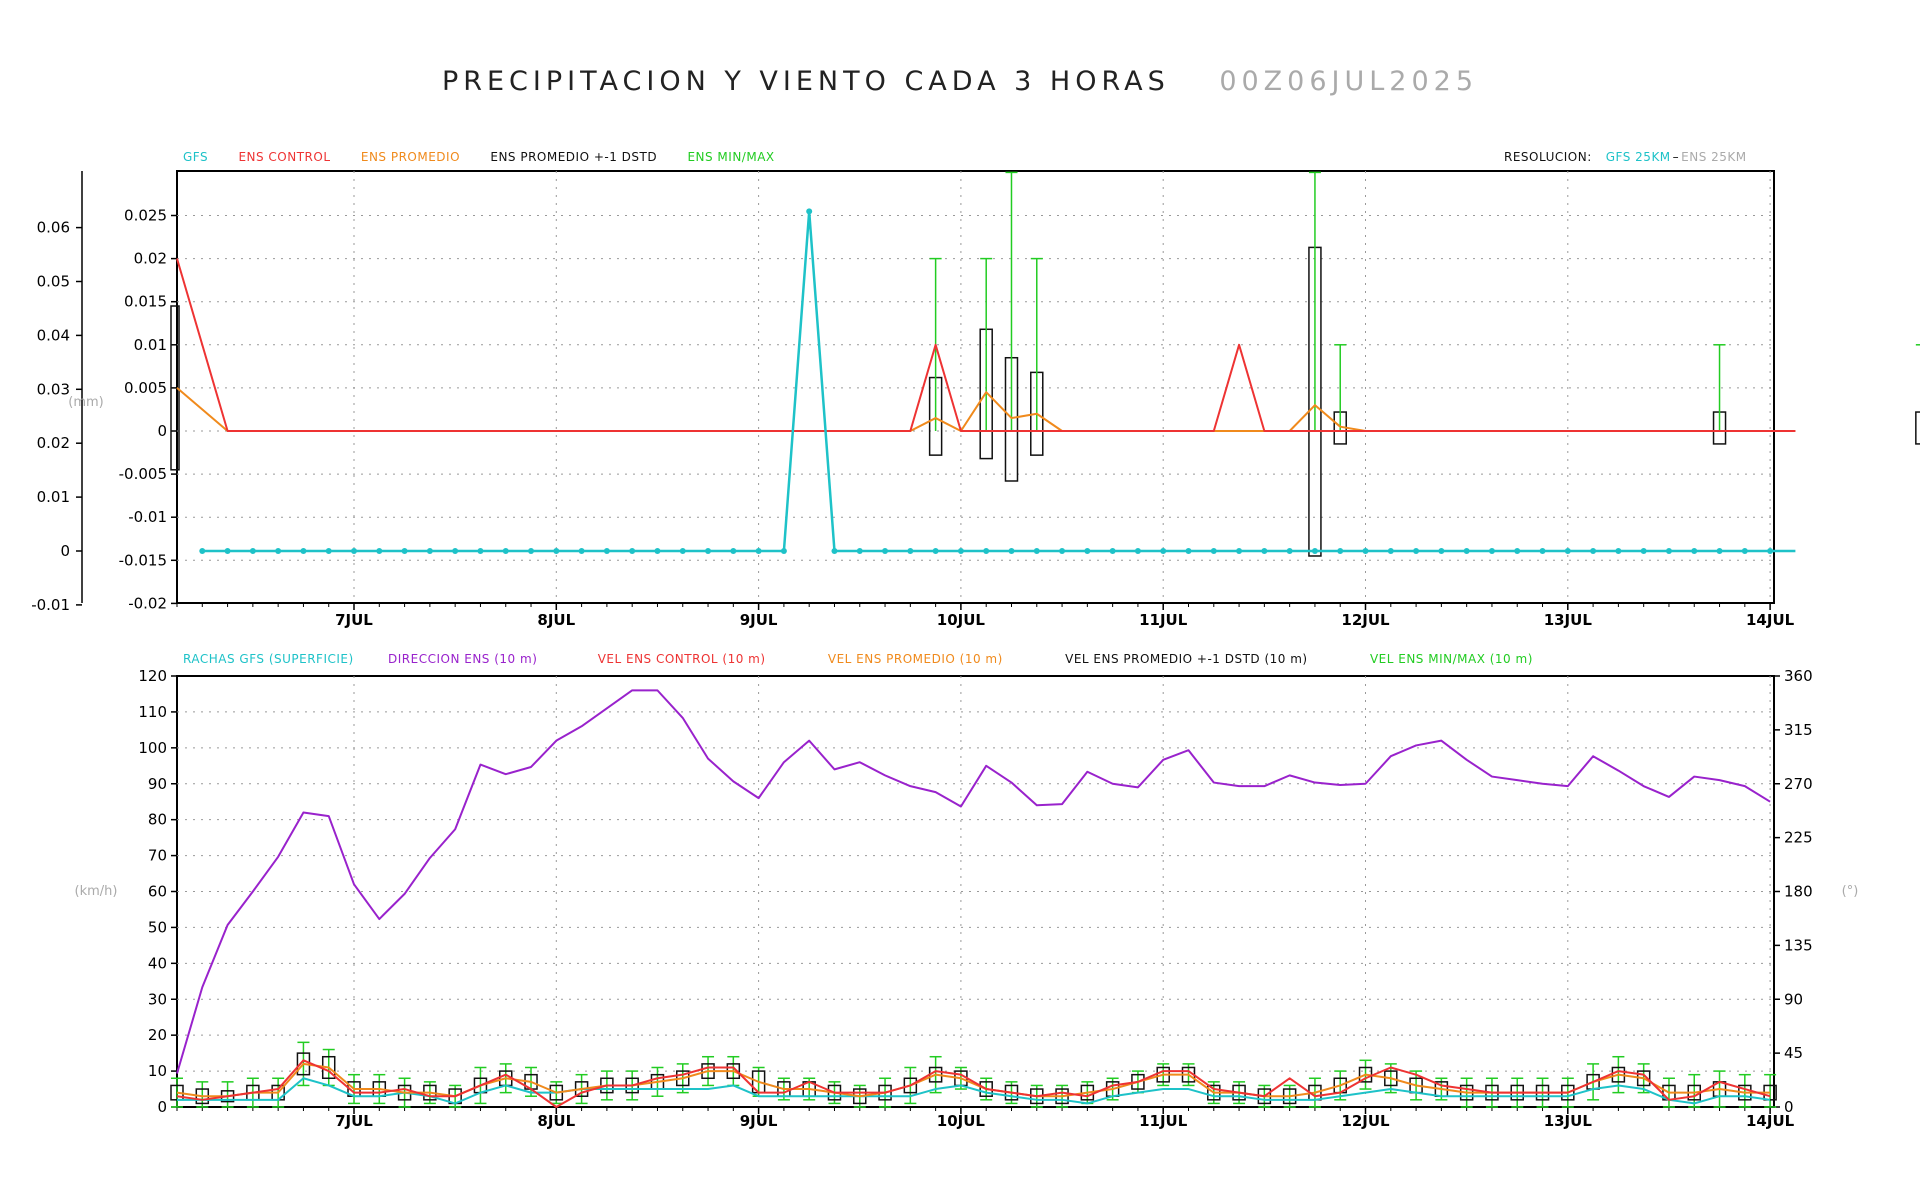 This screenshot has height=1200, width=1920. Describe the element at coordinates (354, 620) in the screenshot. I see `top-x-tick-label: 7JUL` at that location.